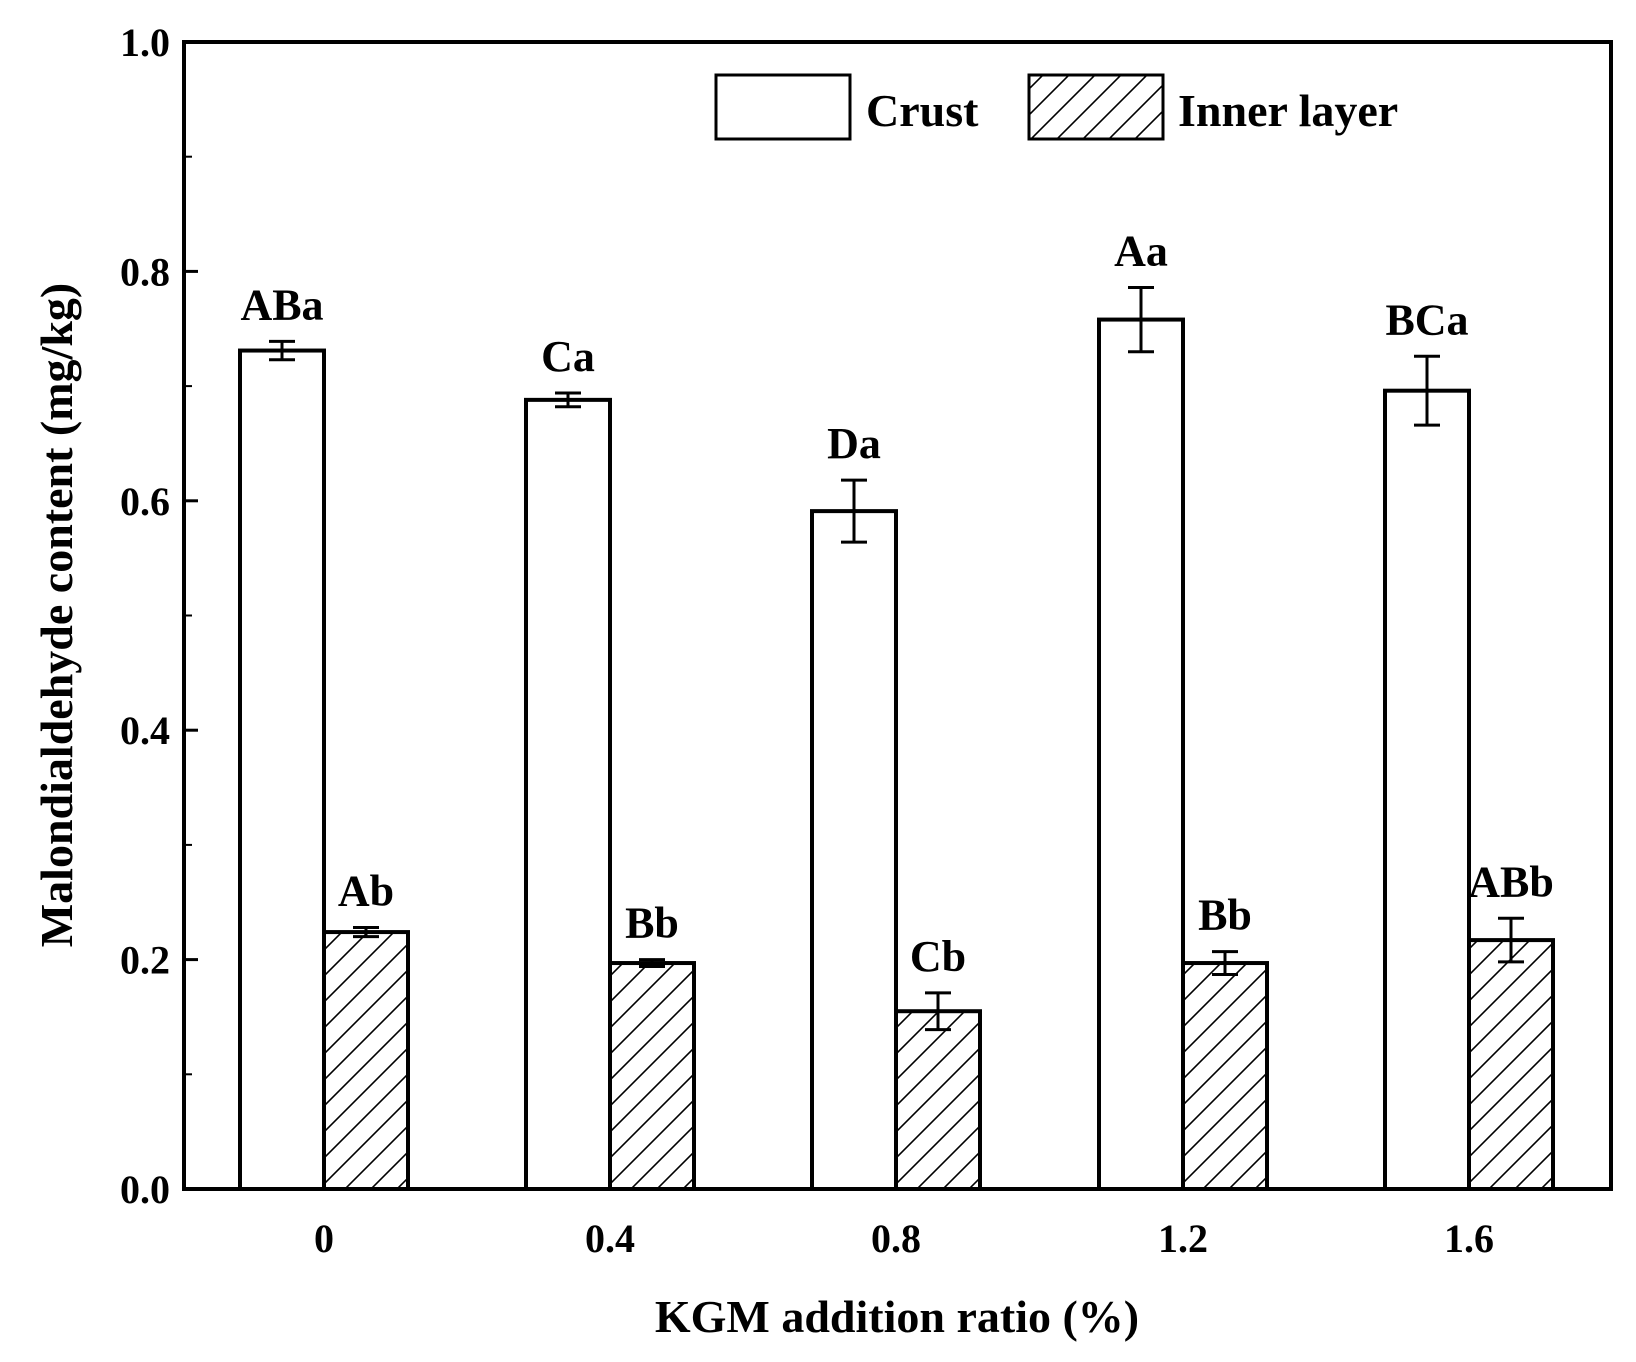  Describe the element at coordinates (1141, 250) in the screenshot. I see `significance-label-crust-1-2: Aa` at that location.